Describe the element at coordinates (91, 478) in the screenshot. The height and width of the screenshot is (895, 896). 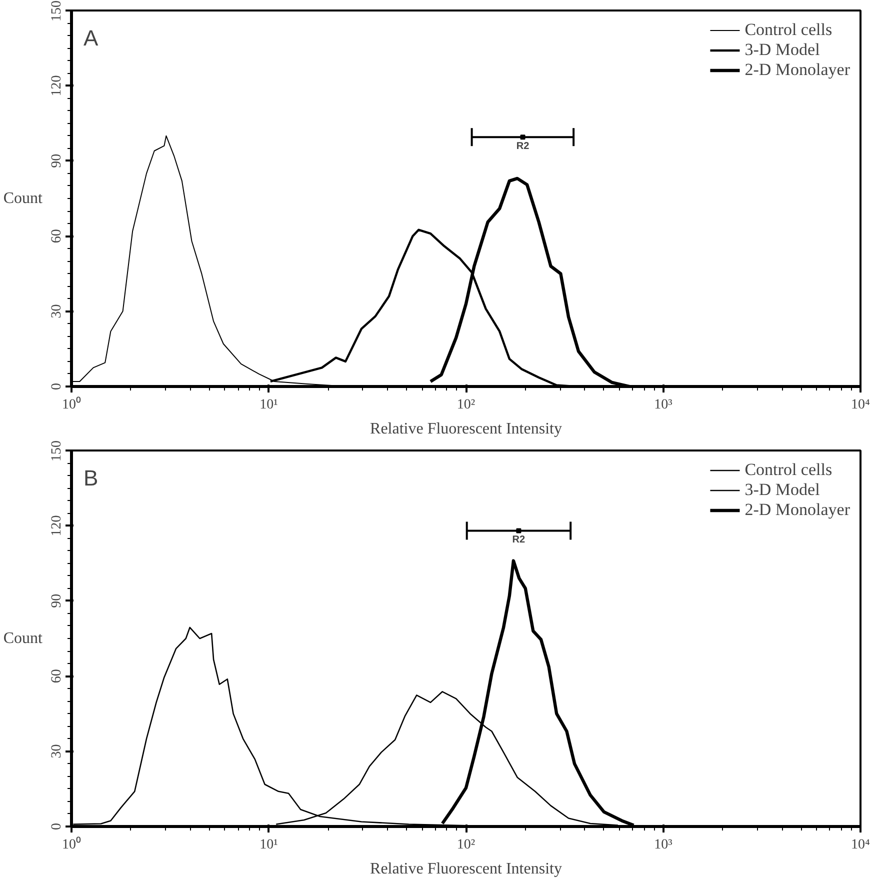
I see `text: B` at that location.